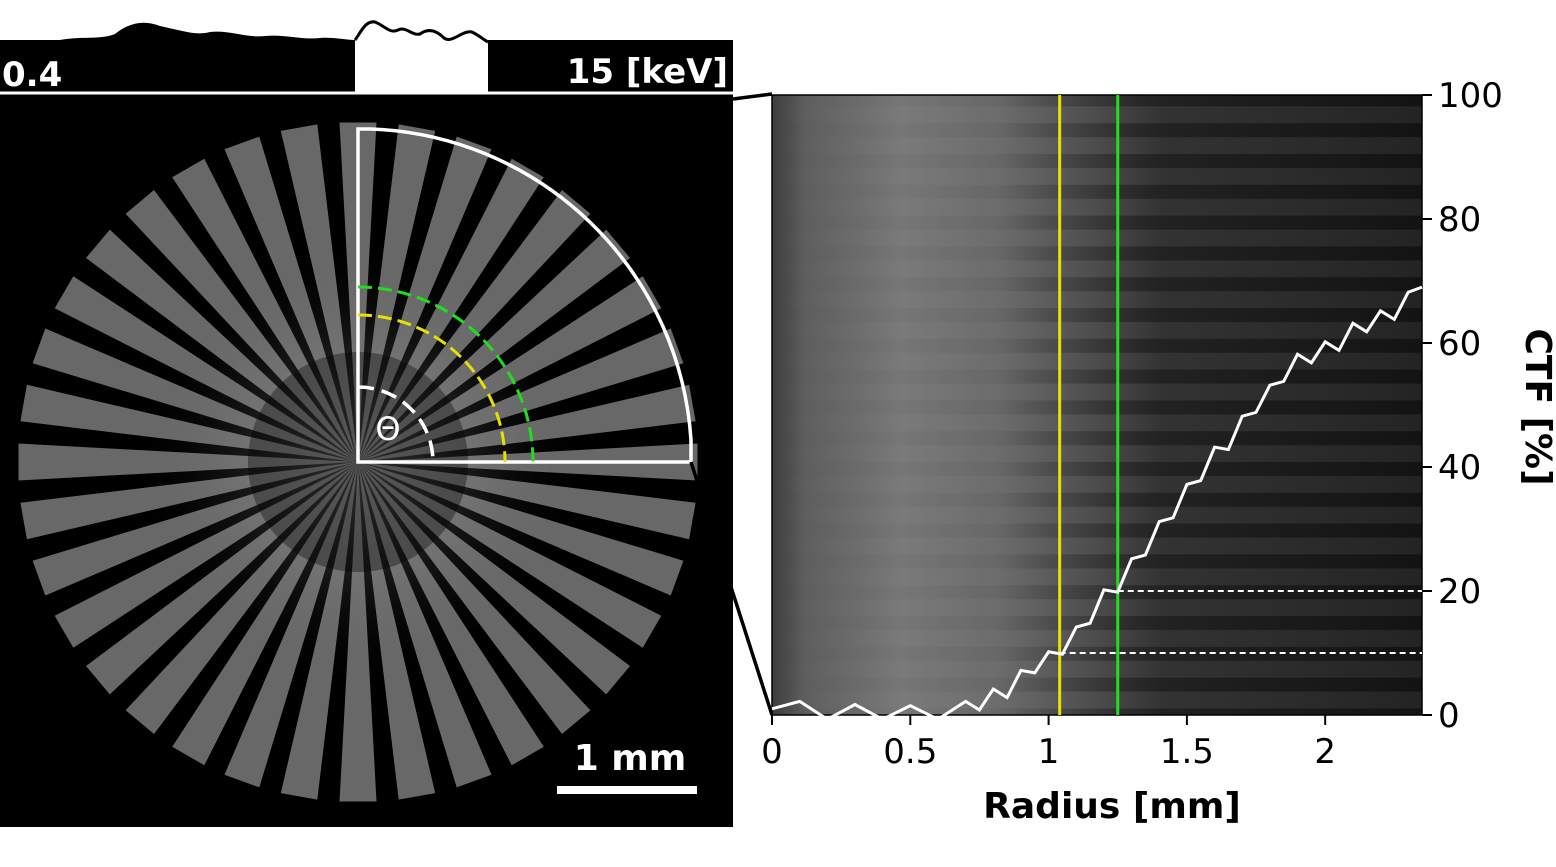  I want to click on x-tick-label: 1.5, so click(1187, 752).